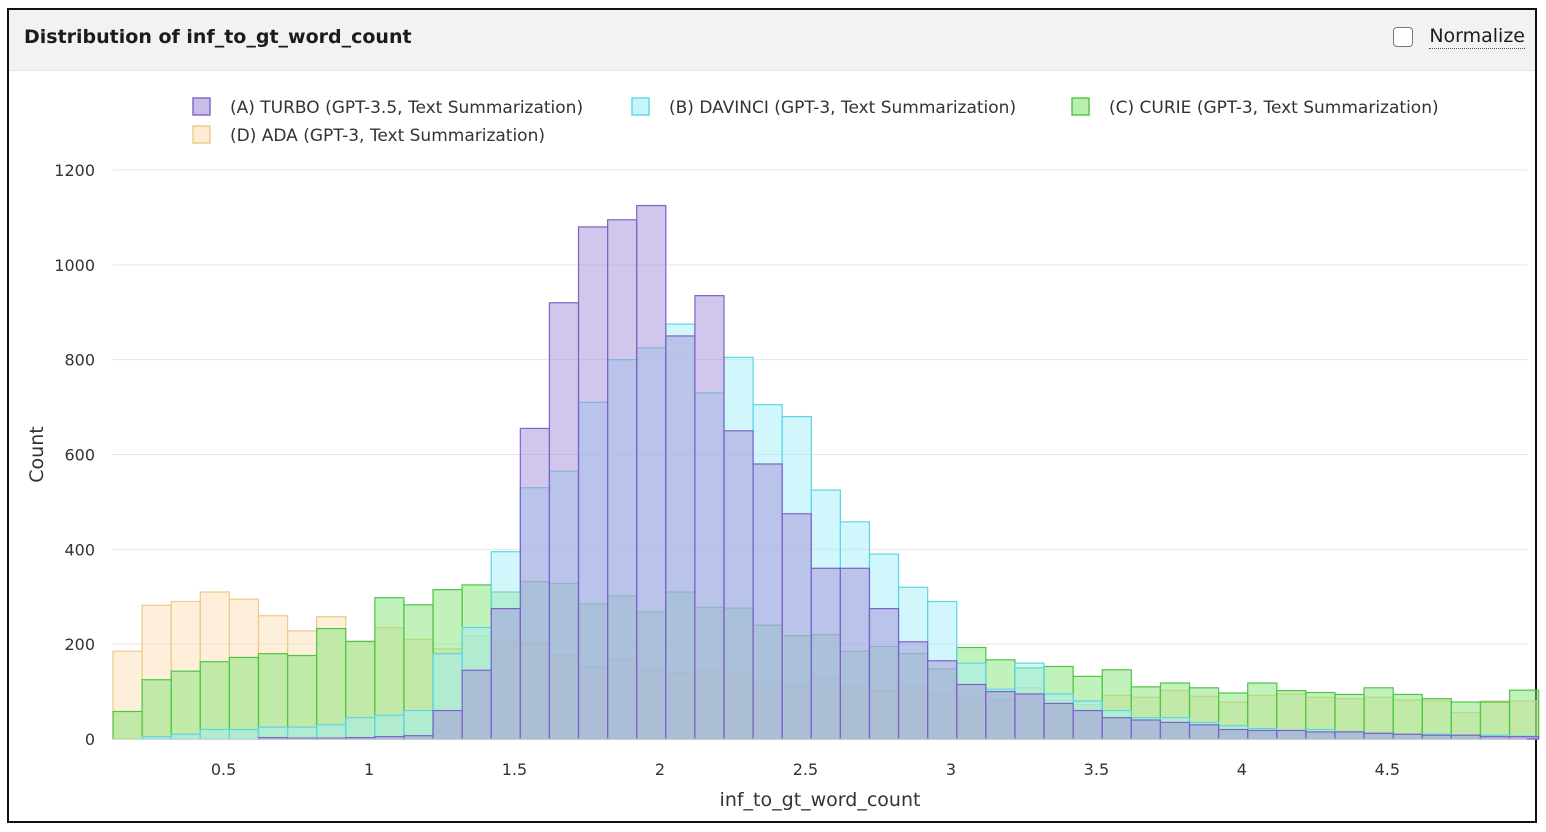  Describe the element at coordinates (387, 136) in the screenshot. I see `legend-label: (D) ADA (GPT-3, Text Summarization)` at that location.